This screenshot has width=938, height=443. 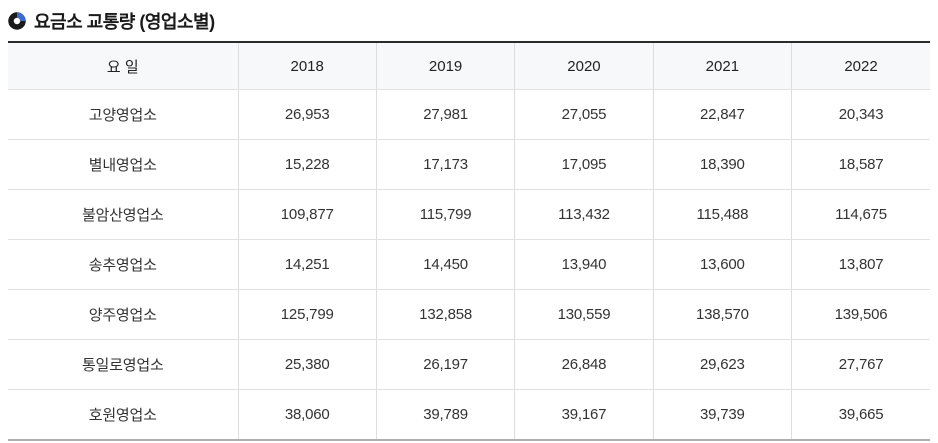 I want to click on cell-value: 115,799, so click(x=445, y=214).